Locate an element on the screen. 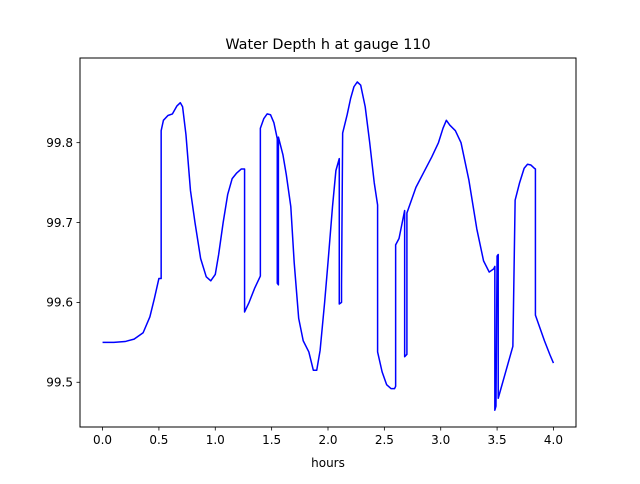 The image size is (640, 484). x-tick-label: 3.5 is located at coordinates (497, 440).